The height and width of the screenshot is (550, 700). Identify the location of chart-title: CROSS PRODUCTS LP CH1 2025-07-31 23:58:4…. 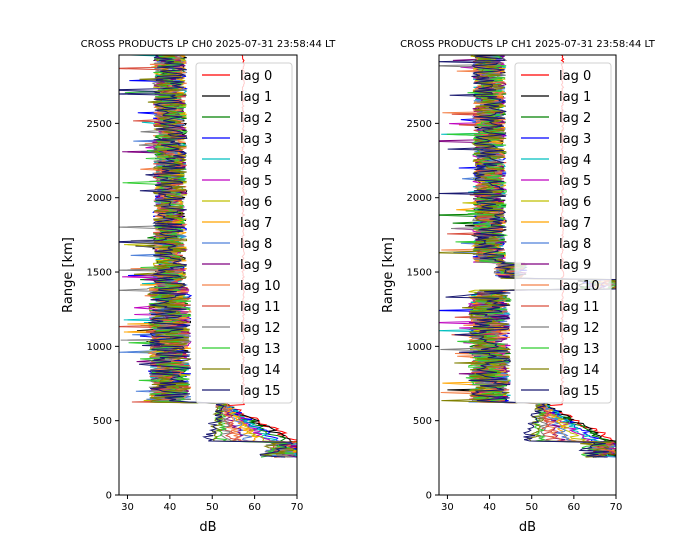
(528, 44).